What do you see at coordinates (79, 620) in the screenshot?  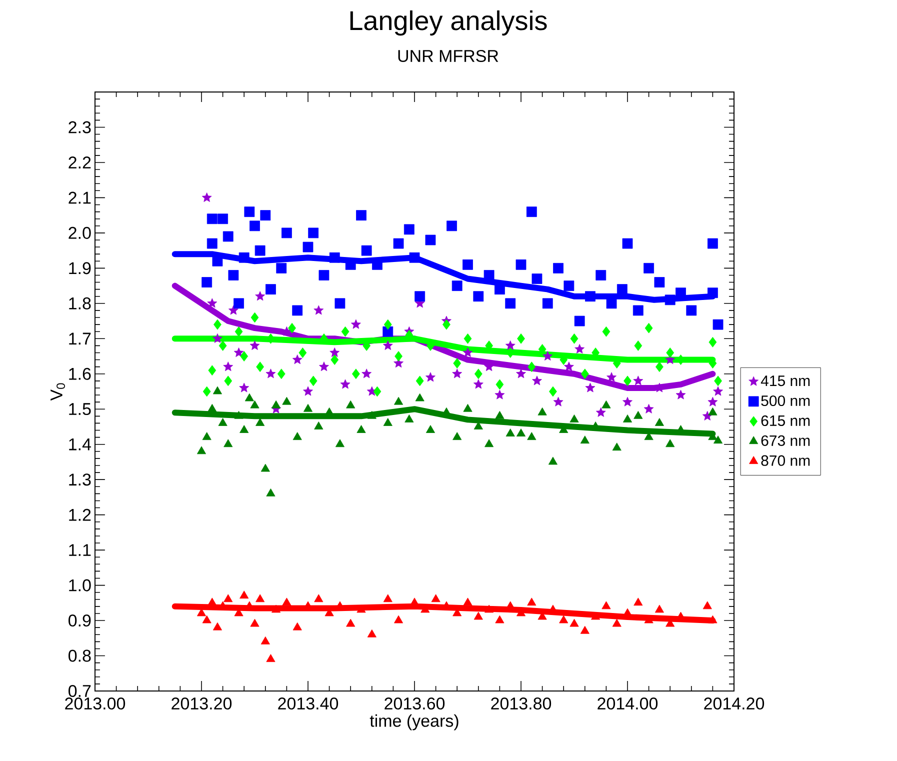 I see `y-tick-label: 0.9` at bounding box center [79, 620].